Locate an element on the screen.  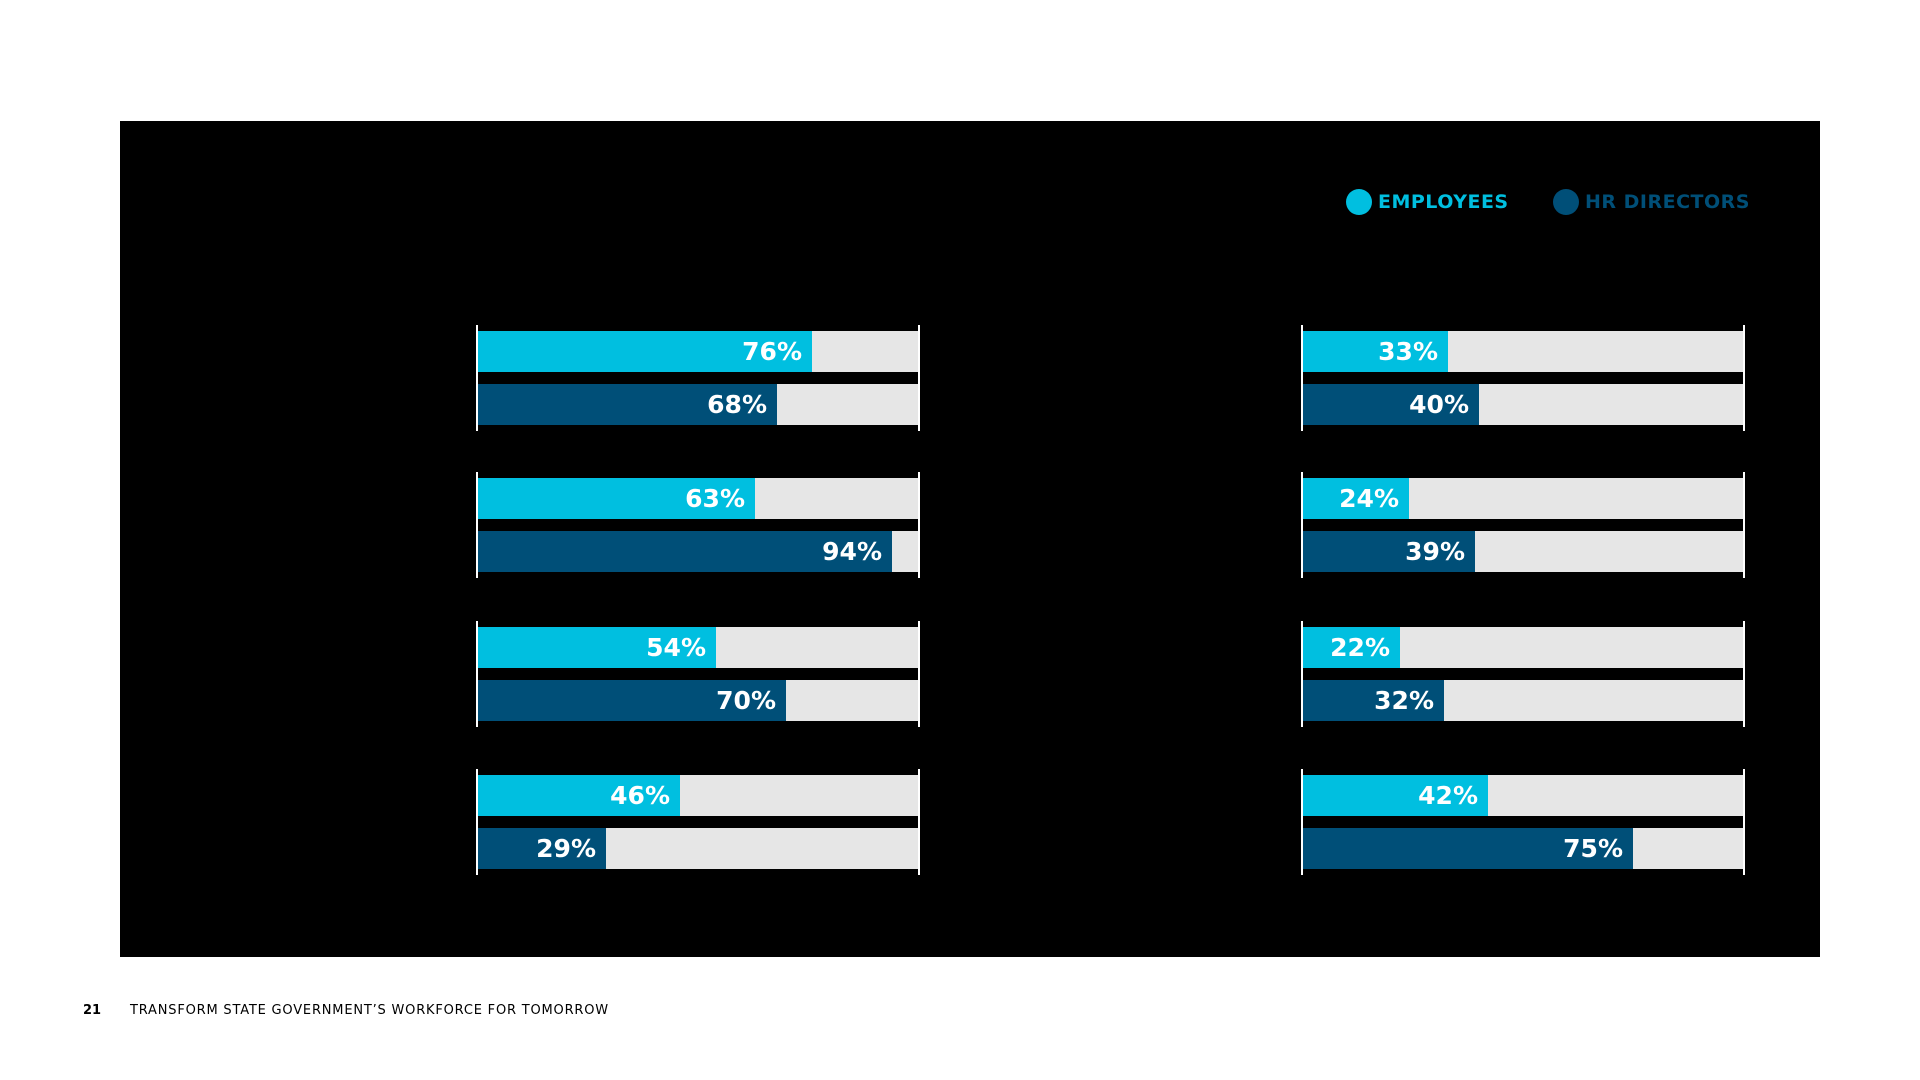
bar-track-right-hr-directors-2: 39% is located at coordinates (1523, 551).